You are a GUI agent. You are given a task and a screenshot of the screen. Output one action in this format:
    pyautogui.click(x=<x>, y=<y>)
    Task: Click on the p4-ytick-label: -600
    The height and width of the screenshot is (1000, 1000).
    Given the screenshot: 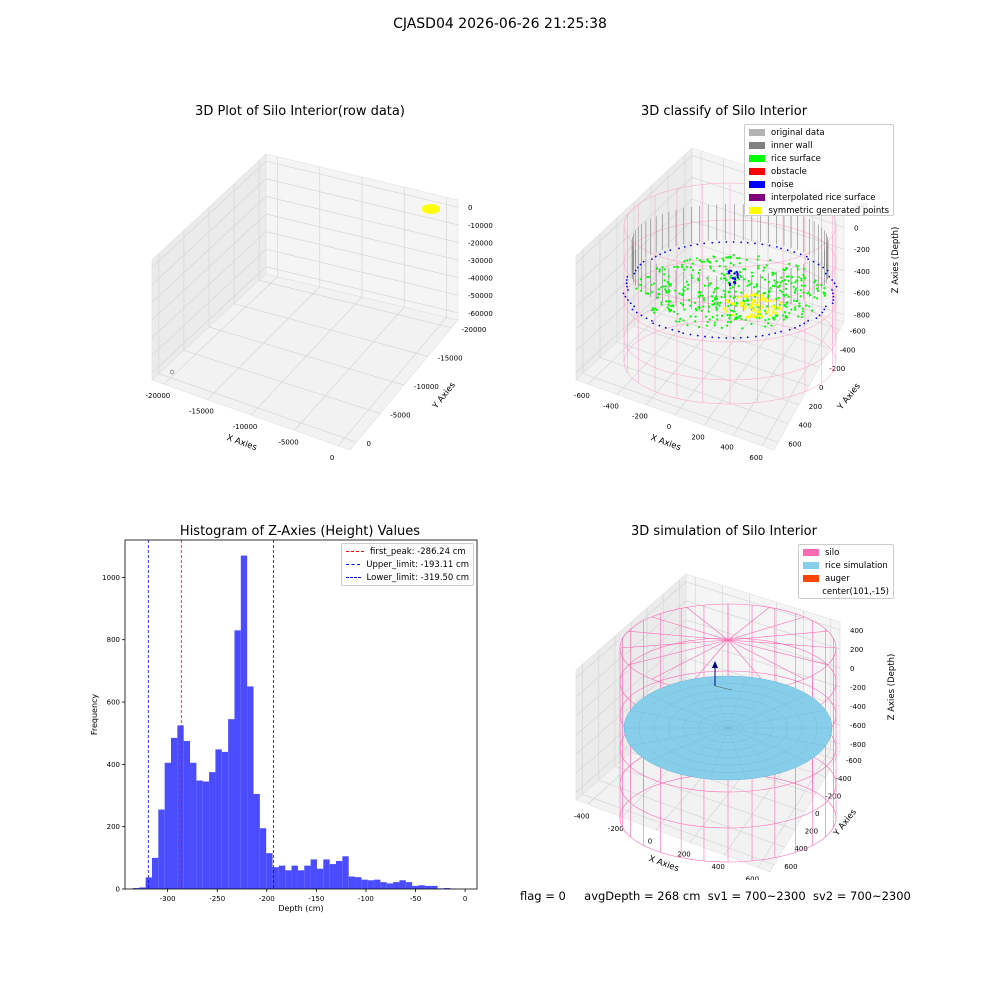 What is the action you would take?
    pyautogui.click(x=854, y=761)
    